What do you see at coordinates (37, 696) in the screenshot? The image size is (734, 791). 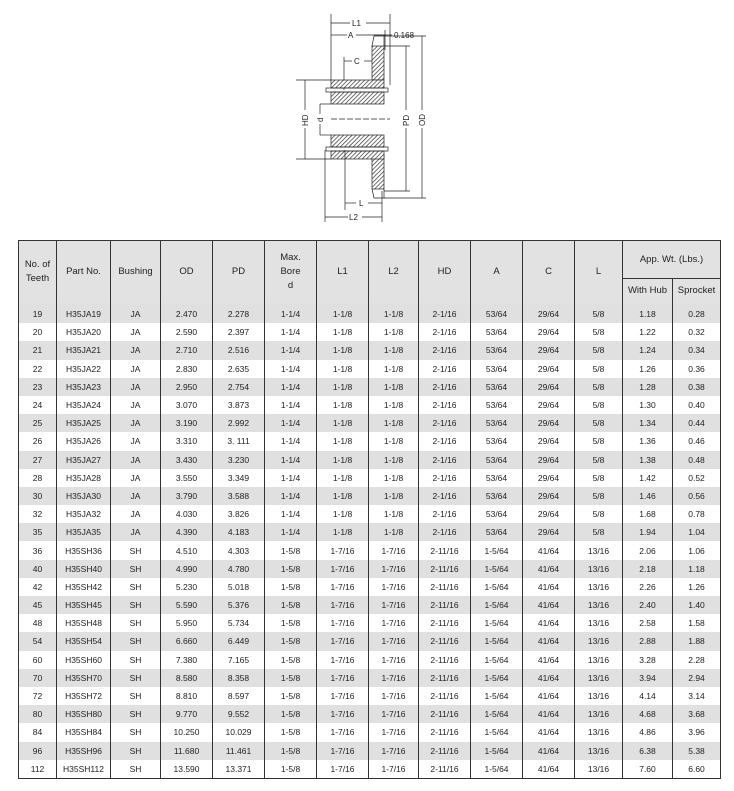 I see `table-cell: 72` at bounding box center [37, 696].